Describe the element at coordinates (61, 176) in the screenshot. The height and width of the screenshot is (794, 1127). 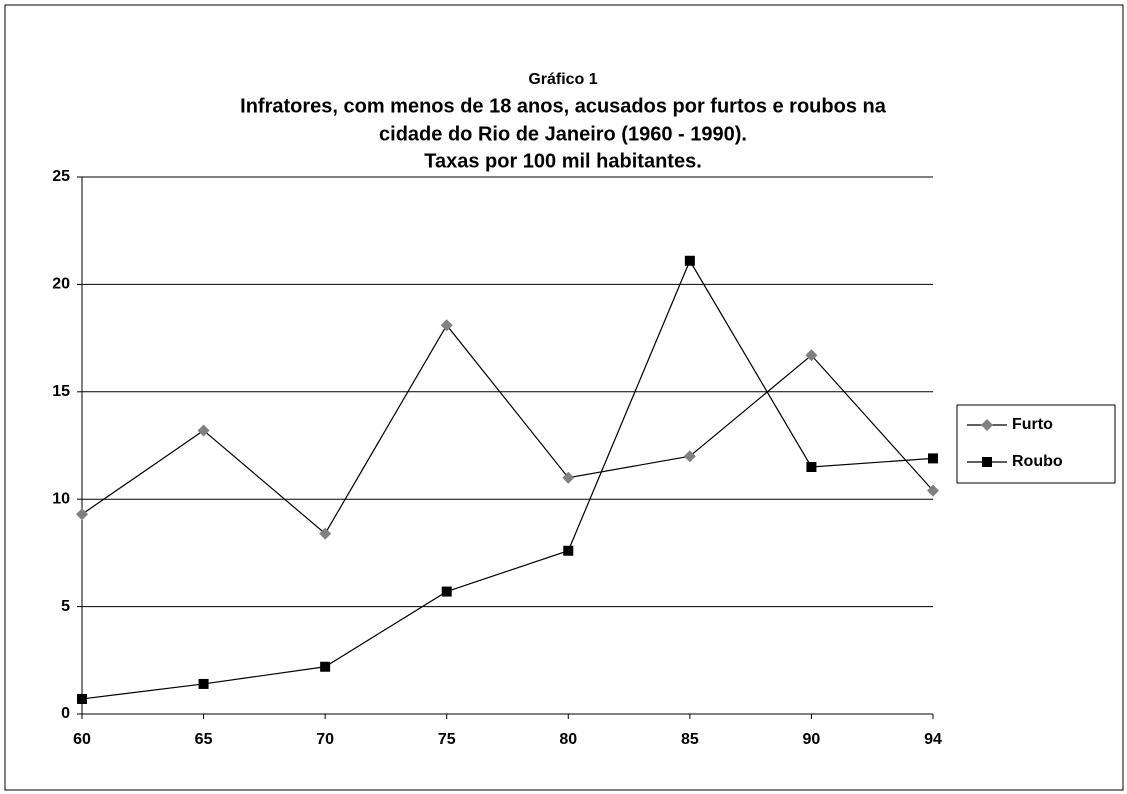
I see `y-tick-label: 25` at that location.